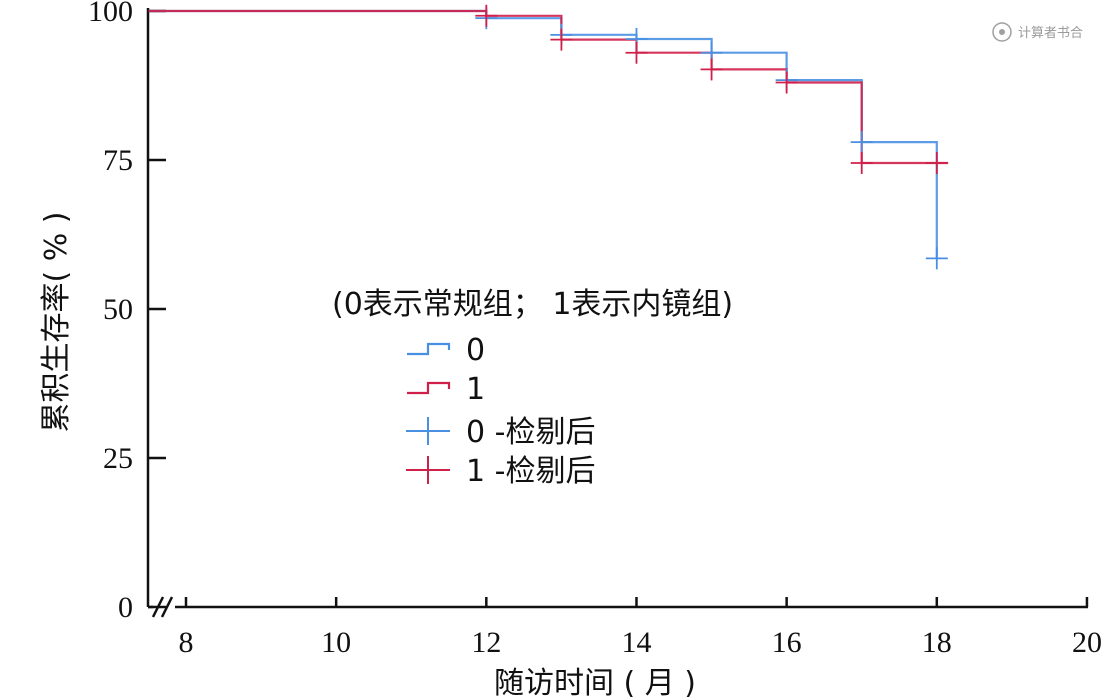  Describe the element at coordinates (475, 389) in the screenshot. I see `legend-label: 1` at that location.